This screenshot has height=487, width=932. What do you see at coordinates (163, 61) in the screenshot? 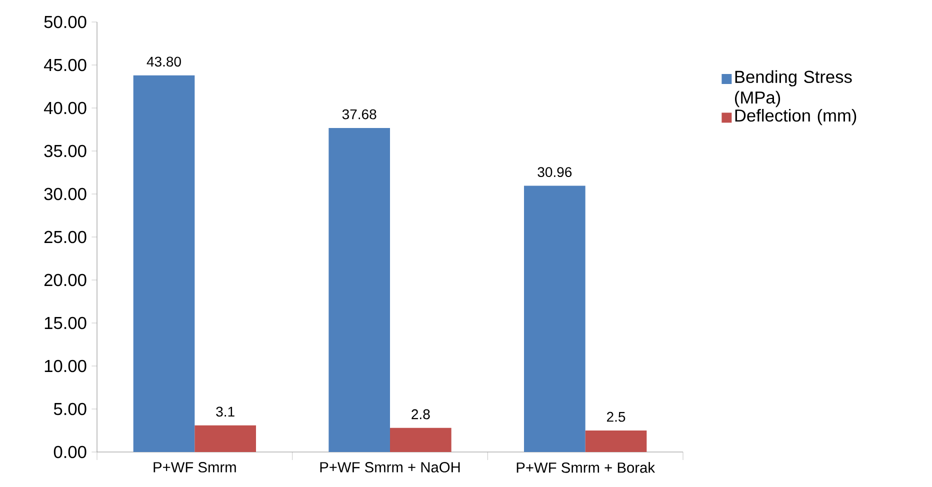
I see `data-label: 43.80` at bounding box center [163, 61].